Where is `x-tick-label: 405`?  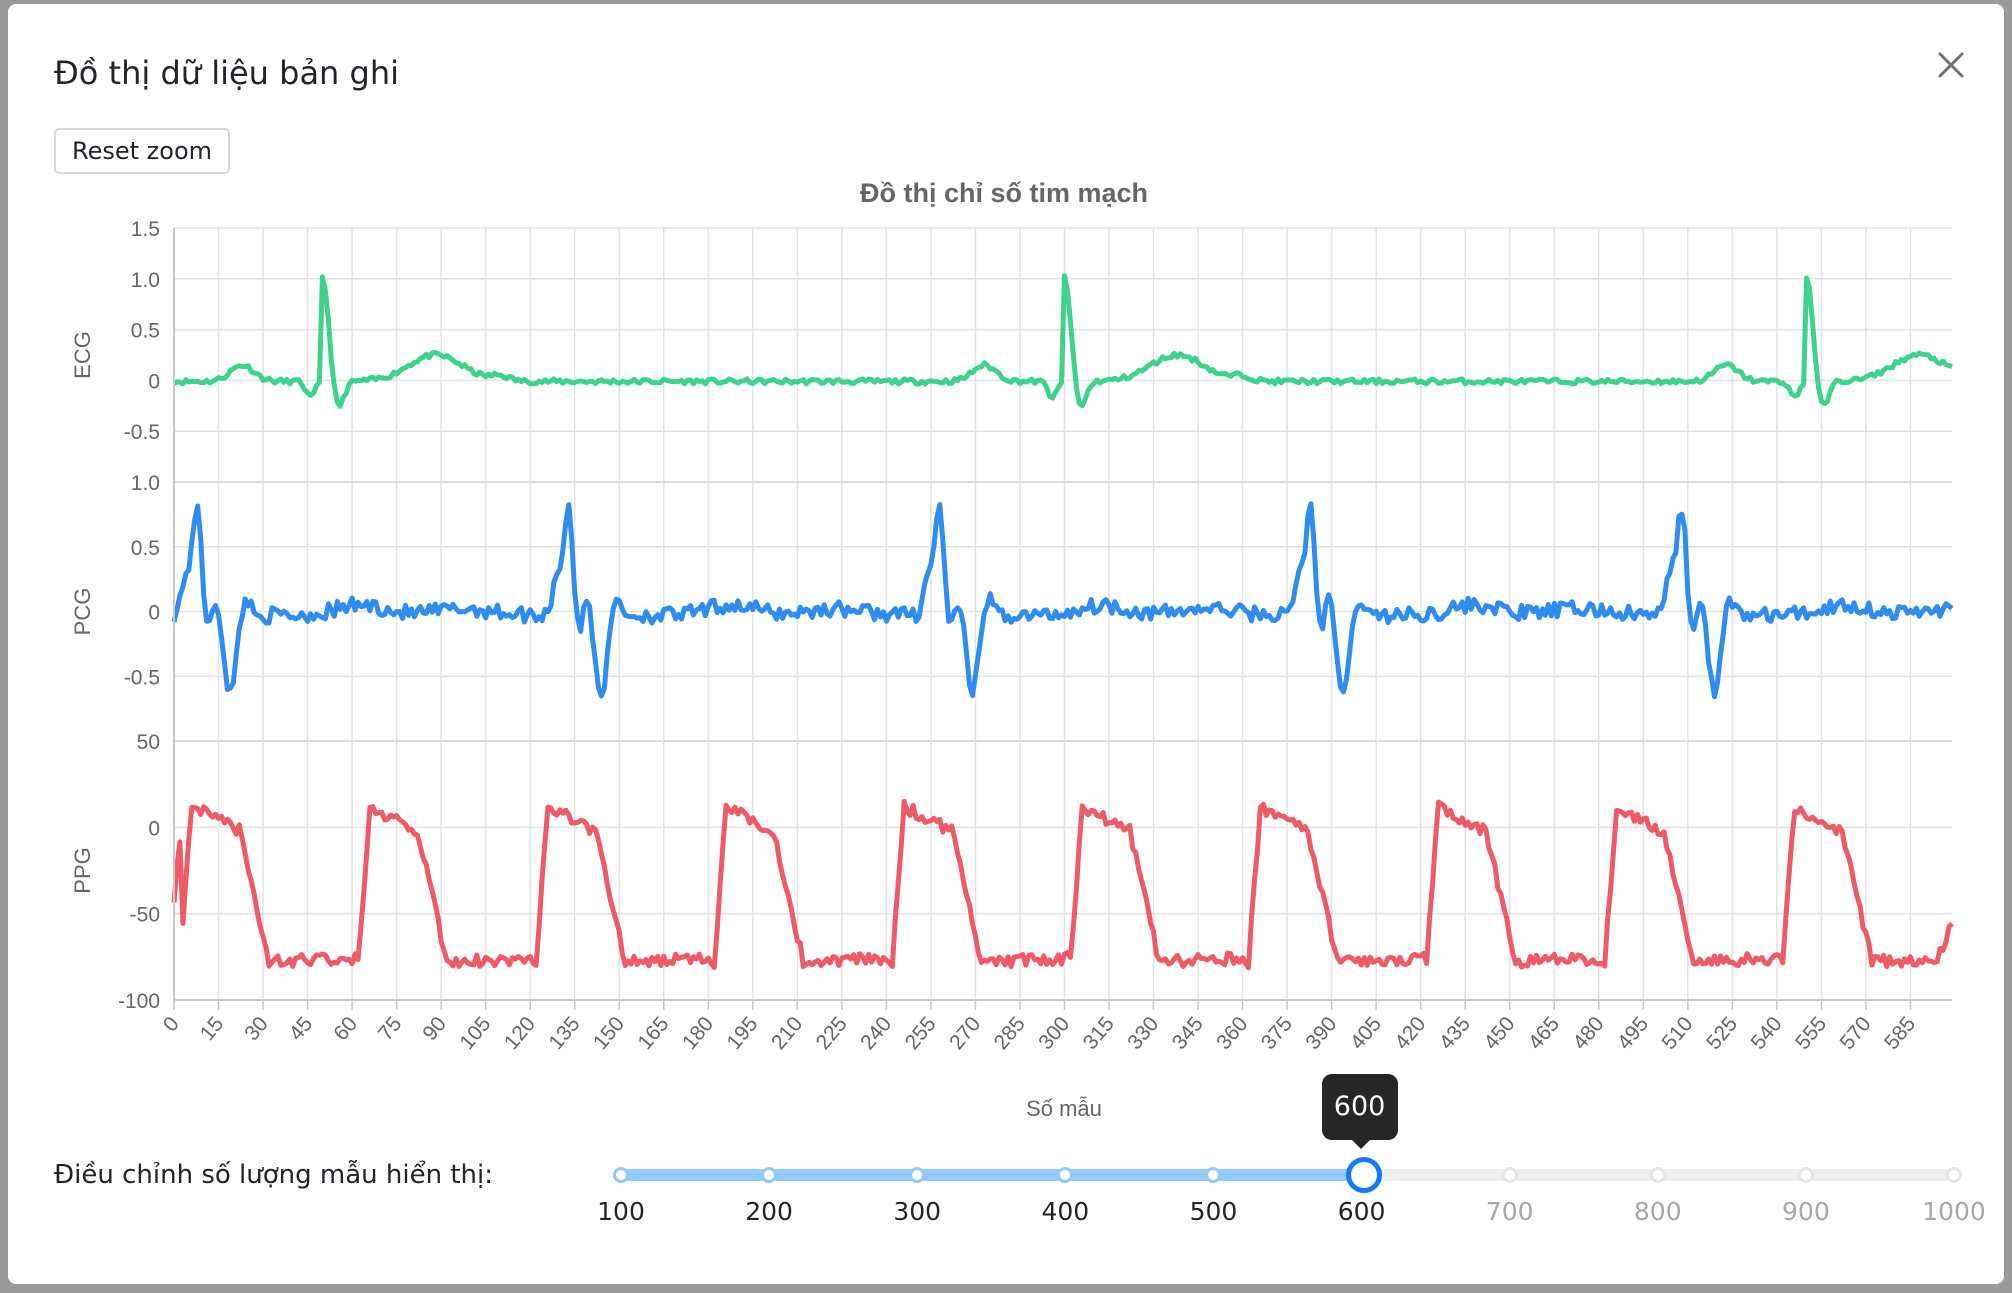
x-tick-label: 405 is located at coordinates (1366, 1033).